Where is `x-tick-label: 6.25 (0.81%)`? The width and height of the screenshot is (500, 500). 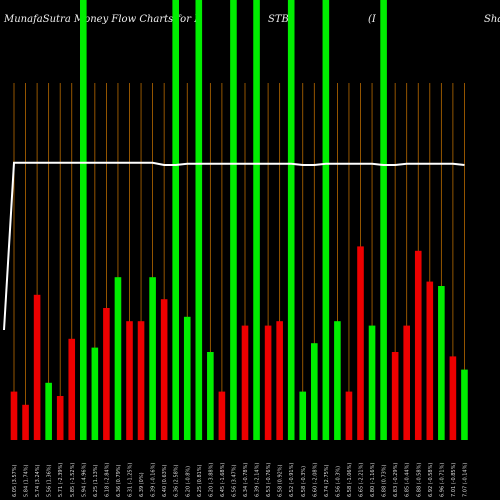
x-tick-label: 6.25 (0.81%) is located at coordinates (200, 480).